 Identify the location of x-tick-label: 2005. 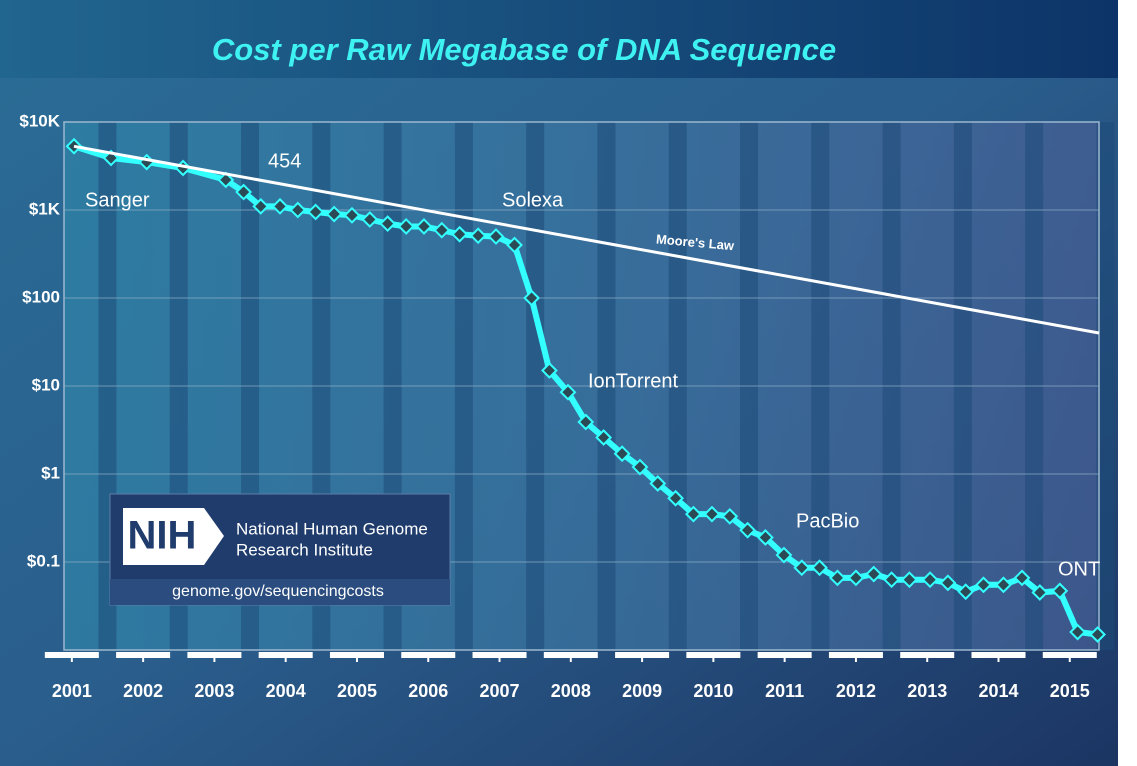
(357, 691).